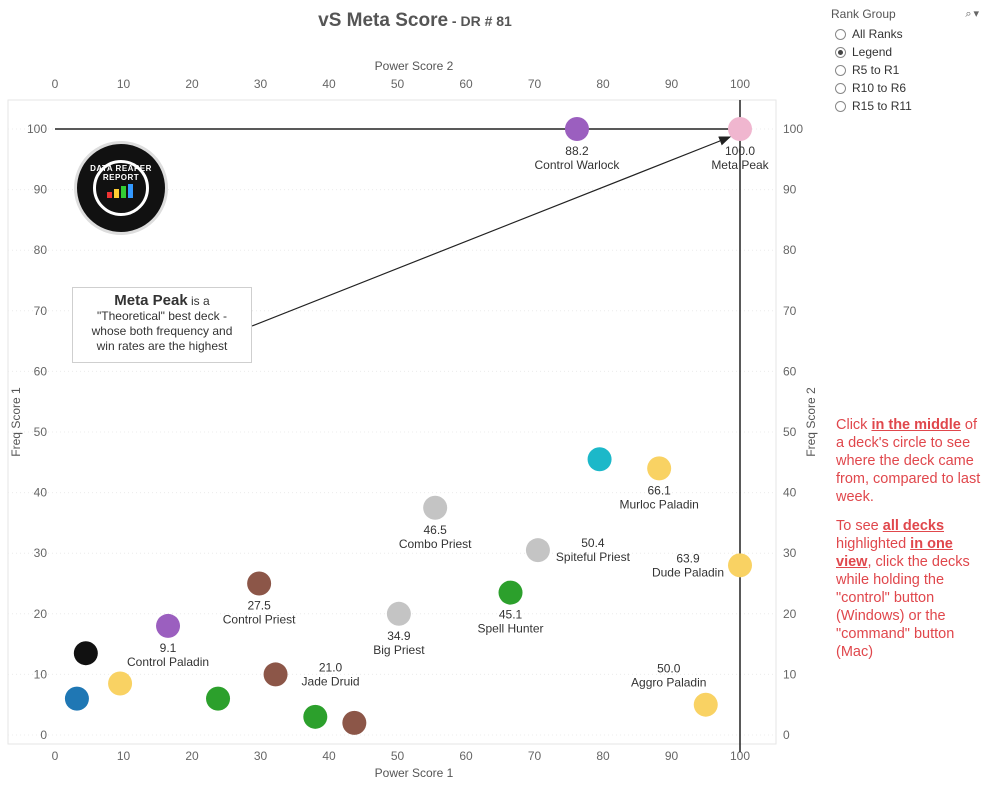  What do you see at coordinates (793, 129) in the screenshot?
I see `y-right-tick-label: 100` at bounding box center [793, 129].